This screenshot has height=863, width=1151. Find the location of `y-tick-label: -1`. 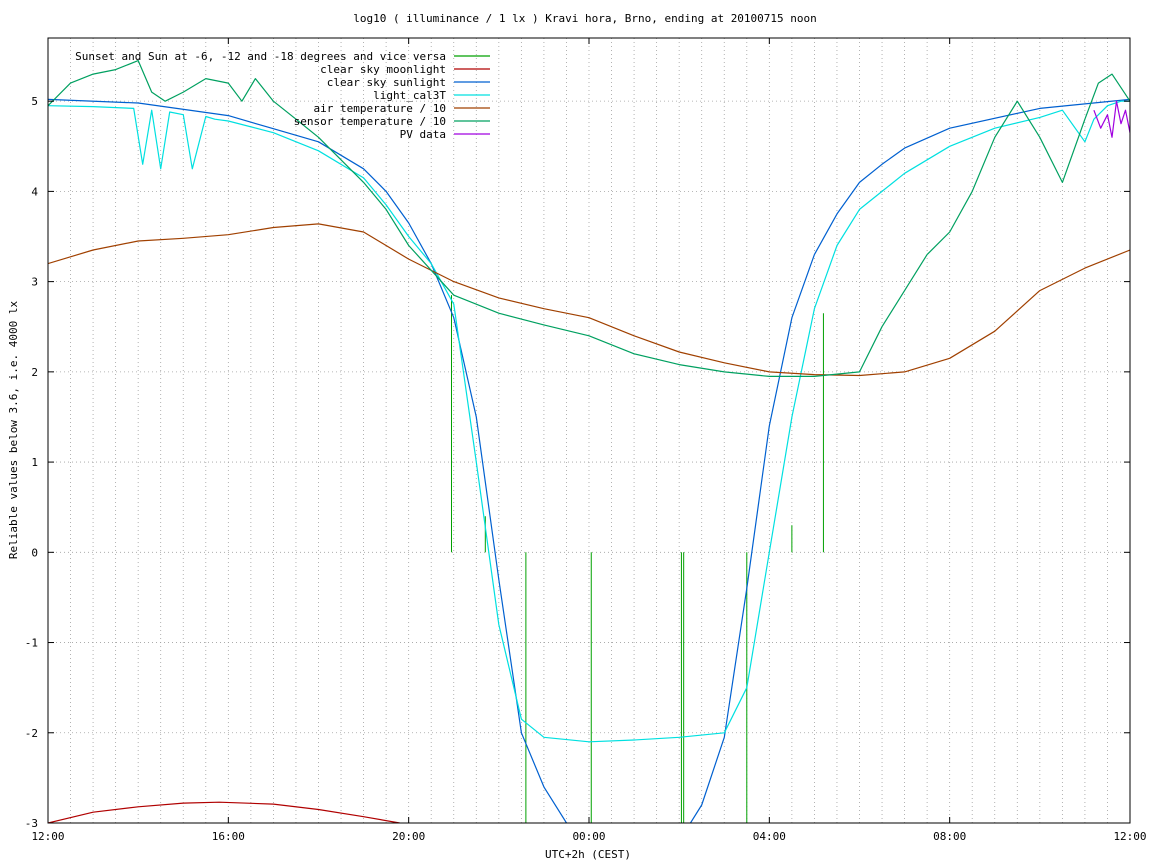

y-tick-label: -1 is located at coordinates (31, 643).